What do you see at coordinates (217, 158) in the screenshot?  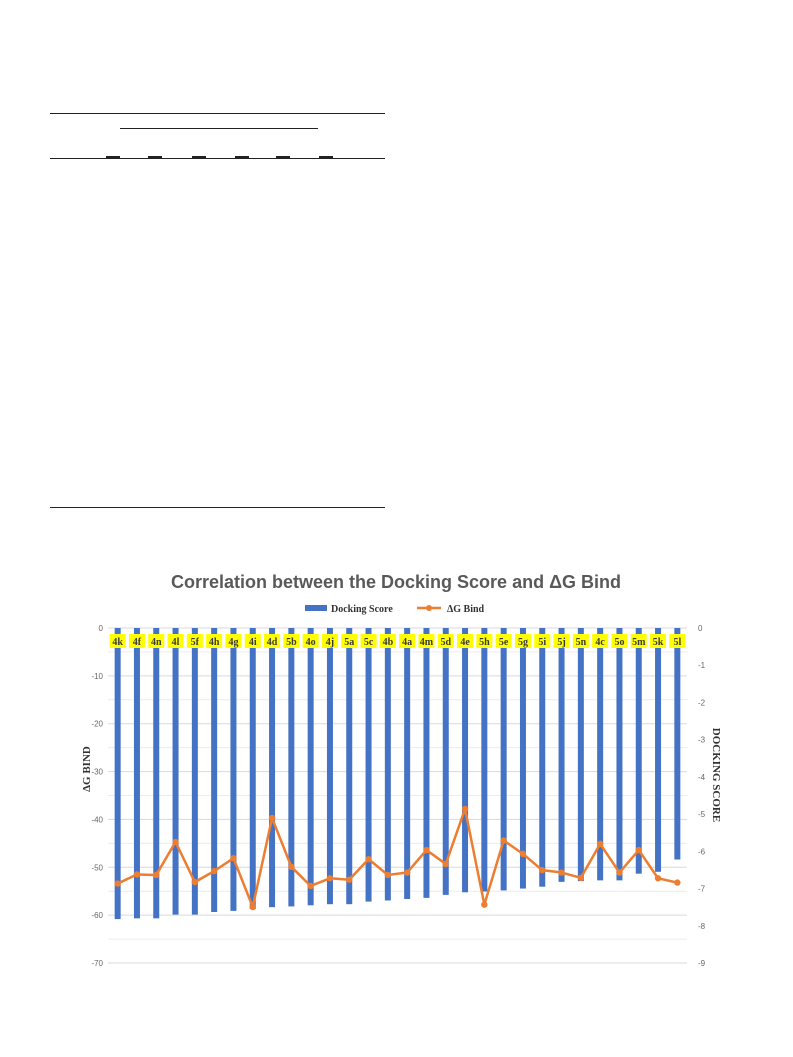 I see `table-header-rule` at bounding box center [217, 158].